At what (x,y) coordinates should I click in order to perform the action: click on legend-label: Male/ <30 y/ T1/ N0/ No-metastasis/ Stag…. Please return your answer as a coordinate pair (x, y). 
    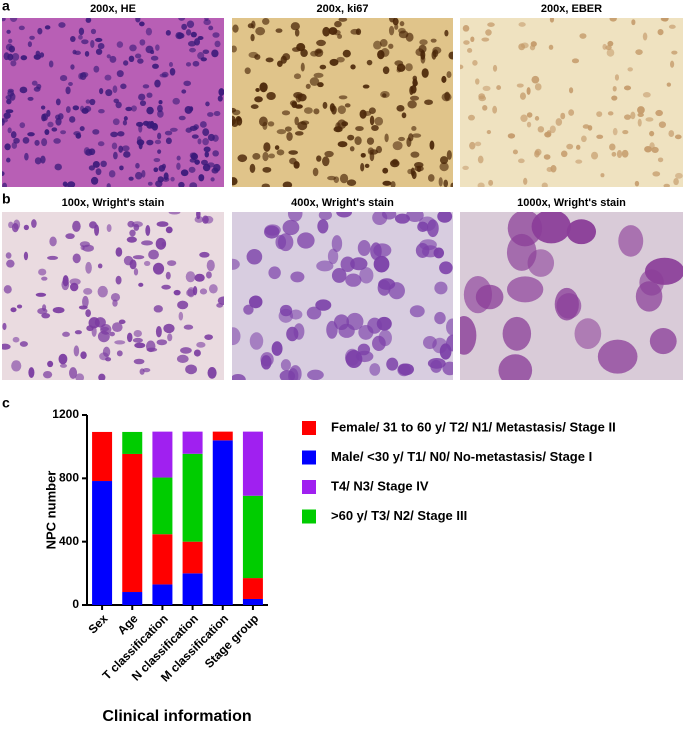
    Looking at the image, I should click on (461, 456).